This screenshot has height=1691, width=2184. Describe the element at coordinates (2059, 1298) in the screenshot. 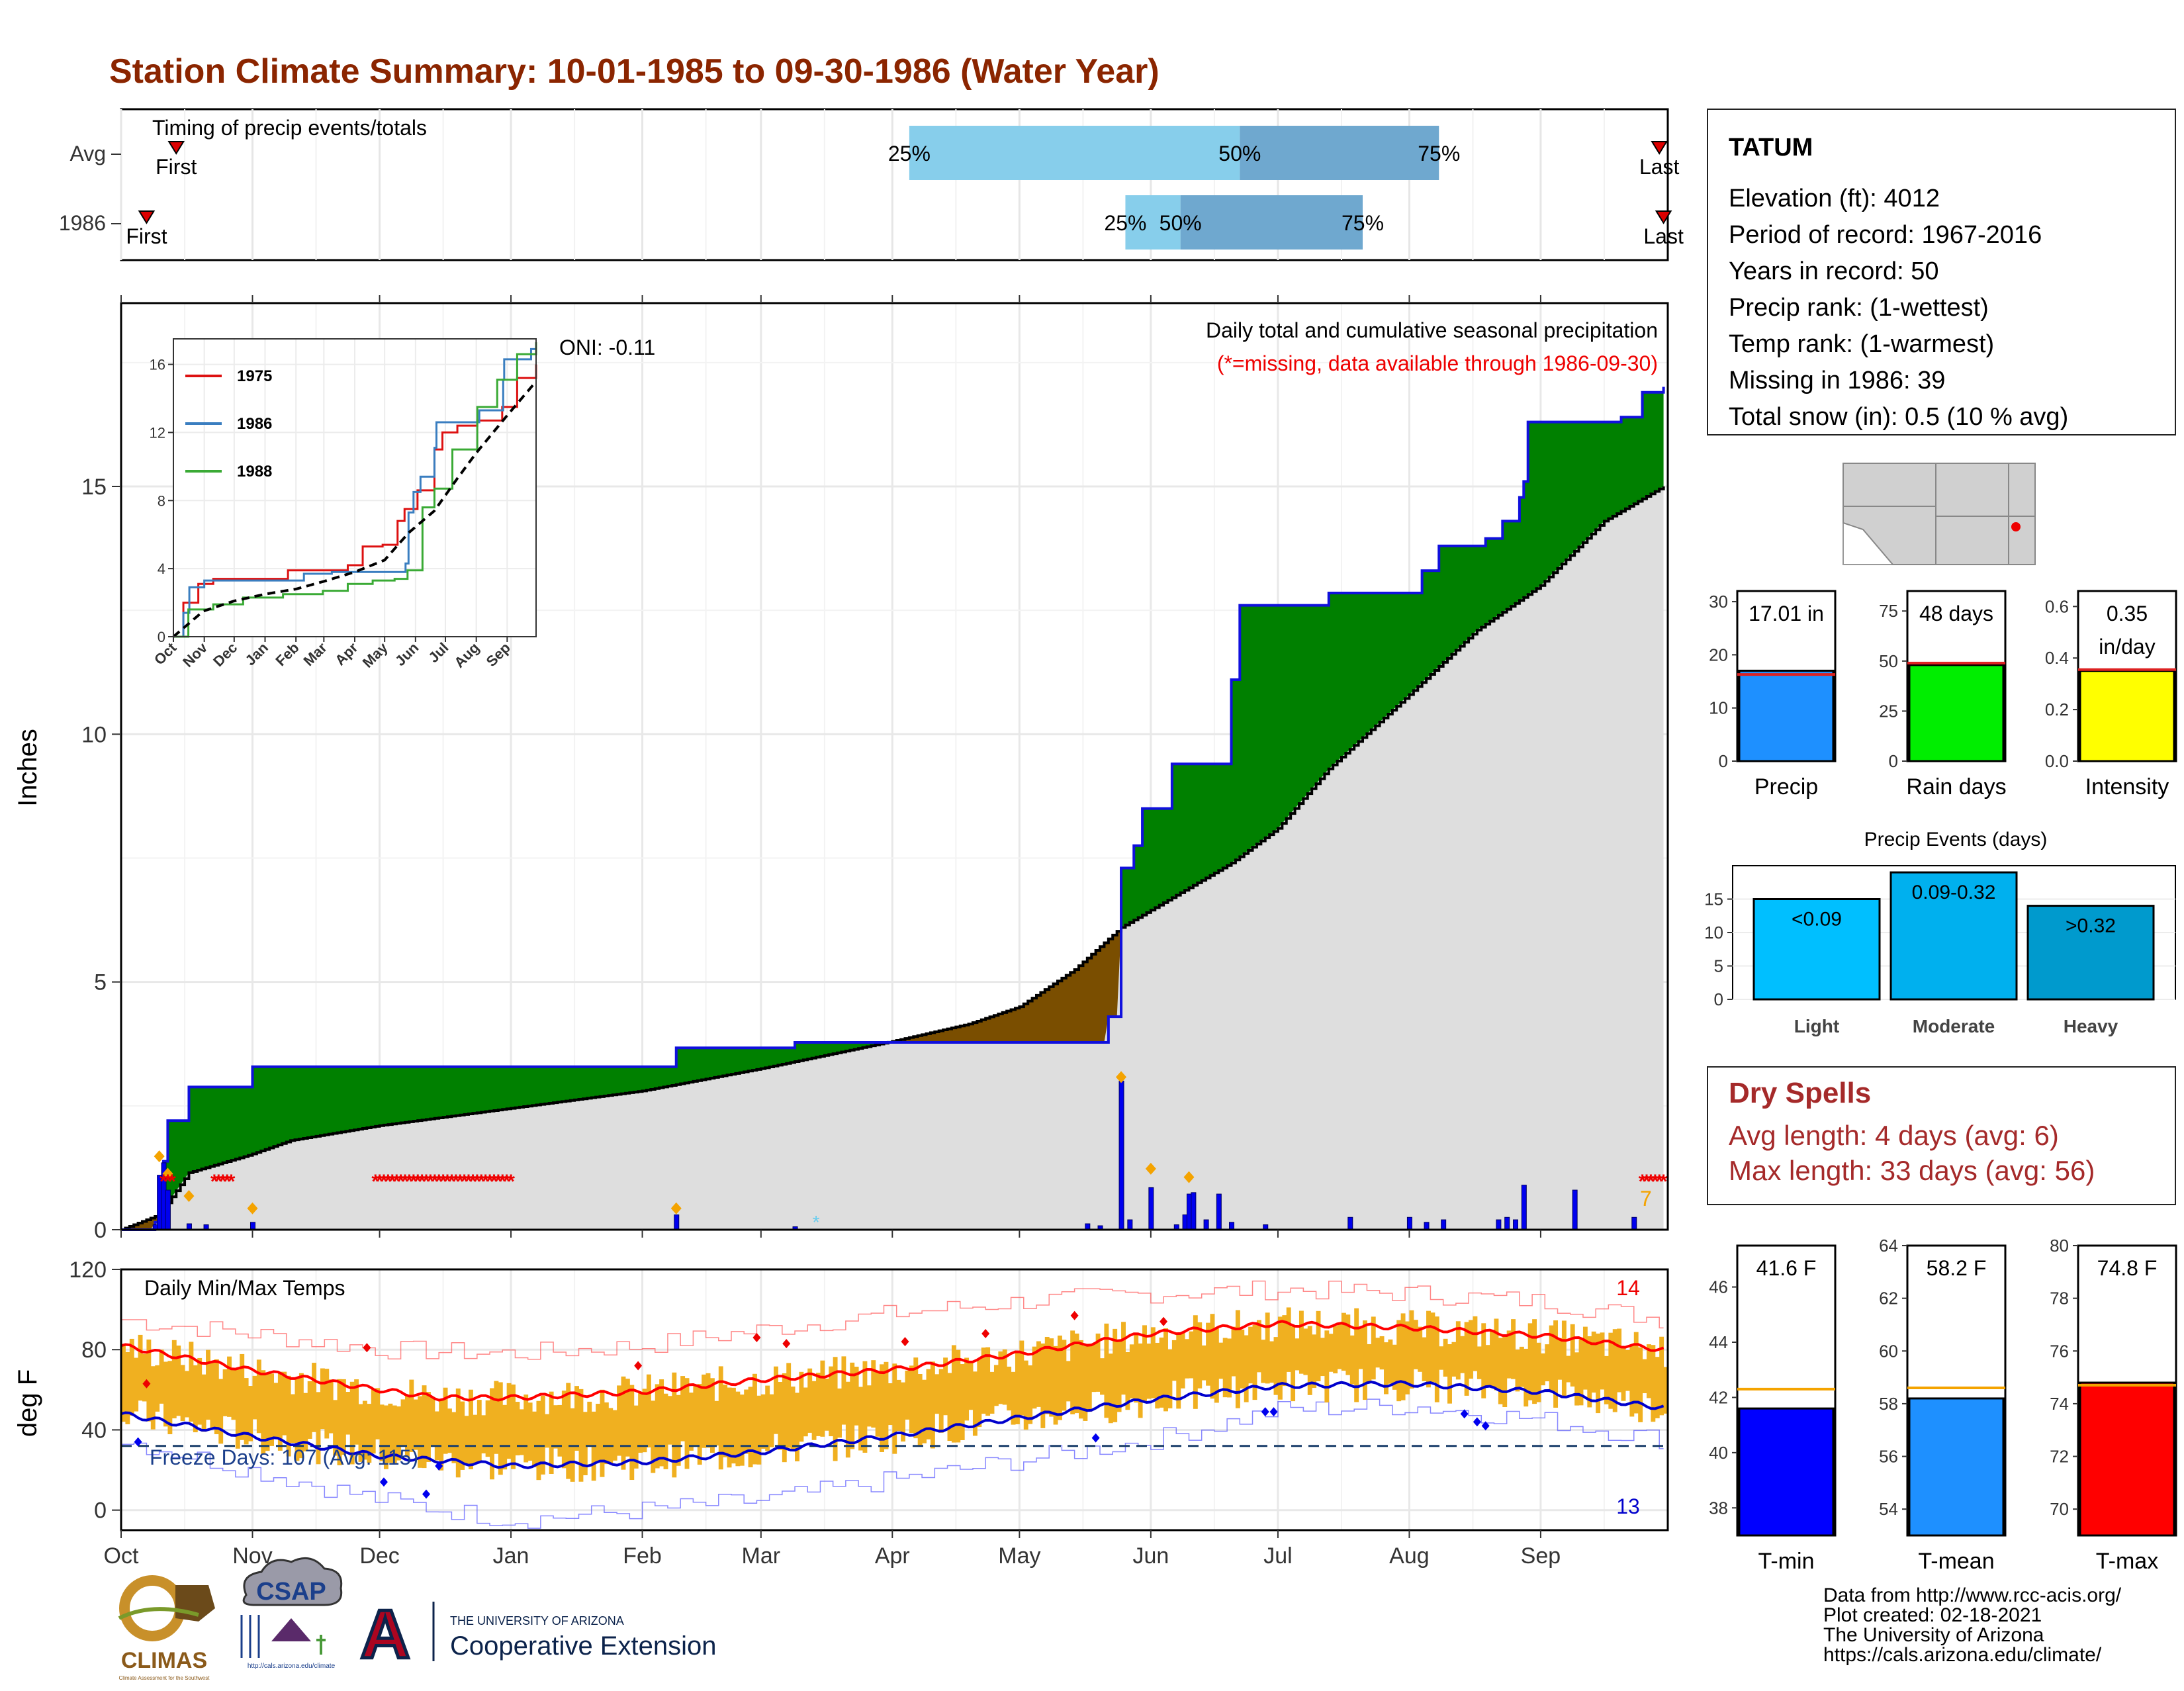

I see `tmean-y-tick-label: 78` at that location.